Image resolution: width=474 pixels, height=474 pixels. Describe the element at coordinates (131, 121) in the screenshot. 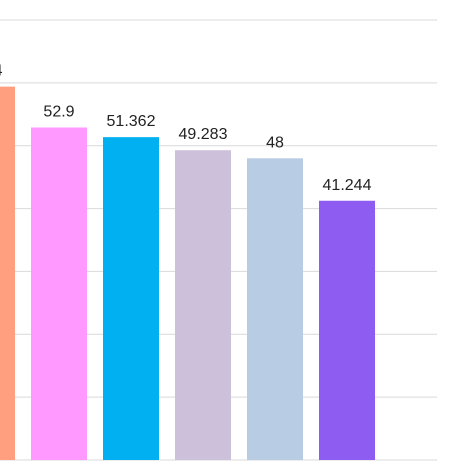

I see `data-label: 51.362` at that location.